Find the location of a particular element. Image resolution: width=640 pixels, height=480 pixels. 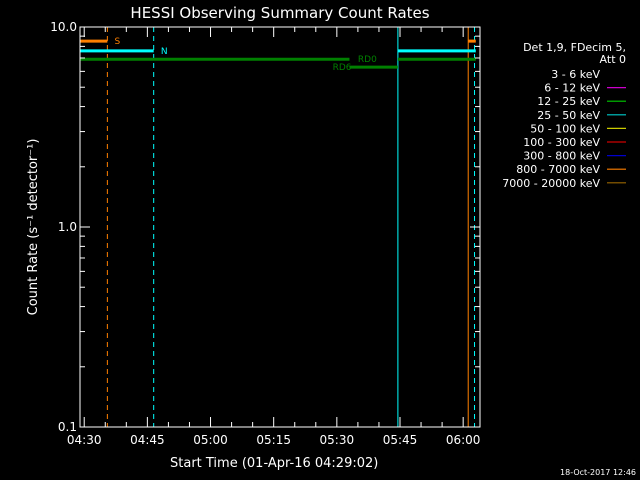

legend-entry-label: 25 - 50 keV is located at coordinates (568, 115).